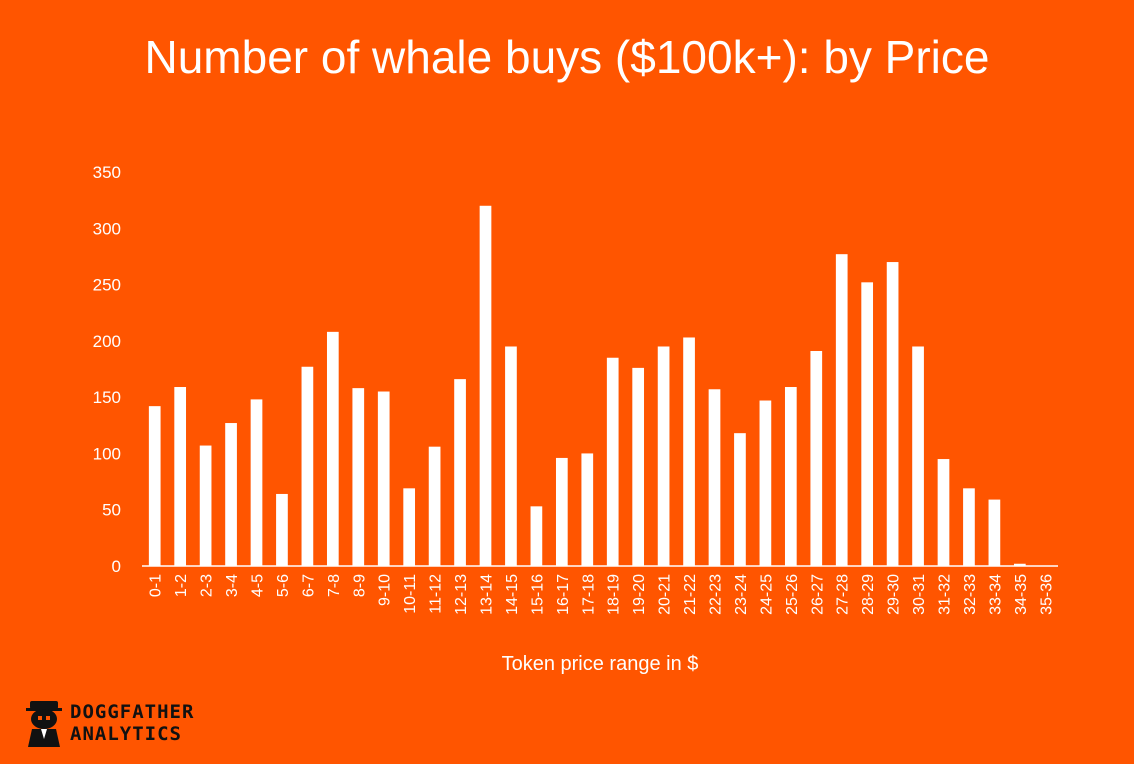 This screenshot has width=1134, height=764. What do you see at coordinates (512, 594) in the screenshot?
I see `x-tick-label: 14-15` at bounding box center [512, 594].